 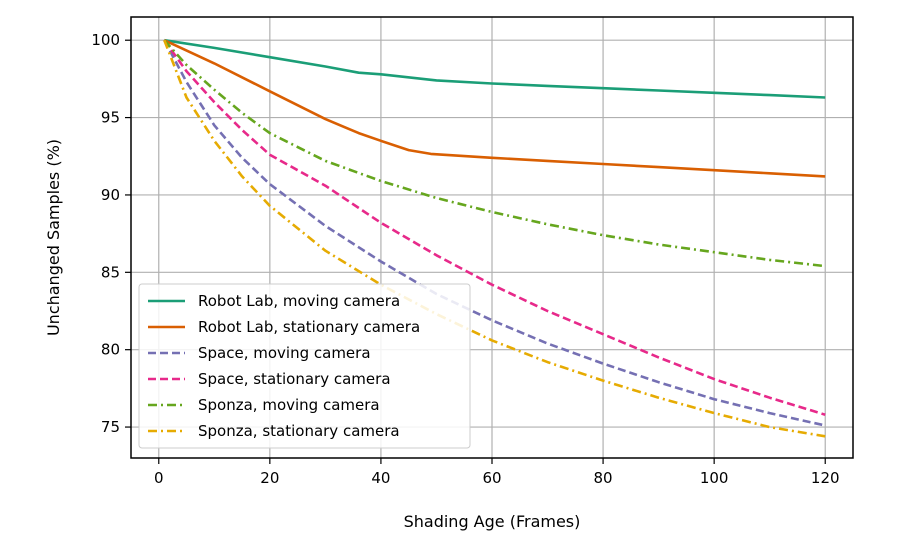 I want to click on legend-box, so click(x=304, y=366).